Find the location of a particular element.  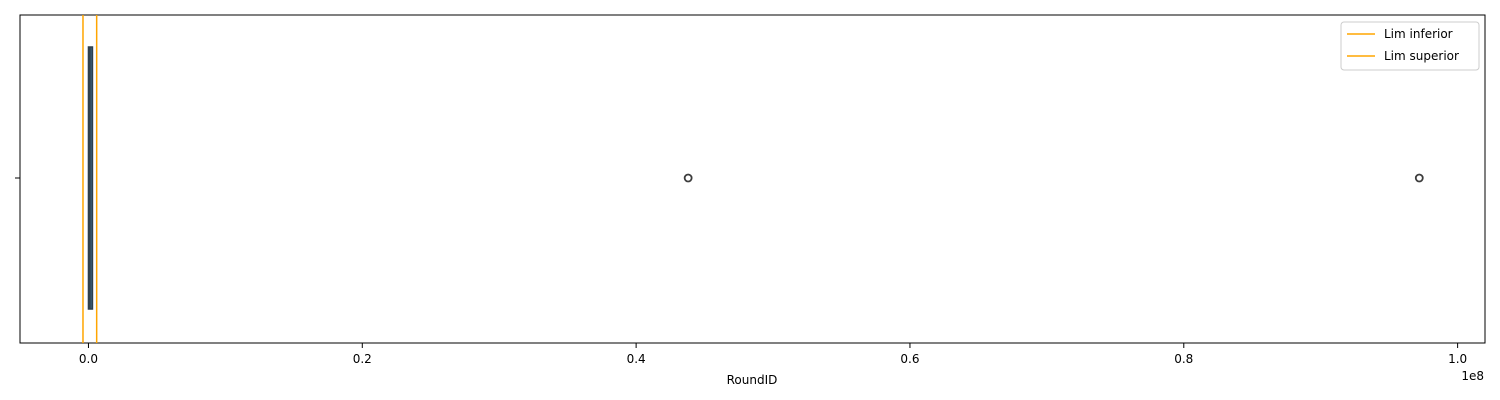

legend: Lim inferior Lim superior is located at coordinates (1410, 46).